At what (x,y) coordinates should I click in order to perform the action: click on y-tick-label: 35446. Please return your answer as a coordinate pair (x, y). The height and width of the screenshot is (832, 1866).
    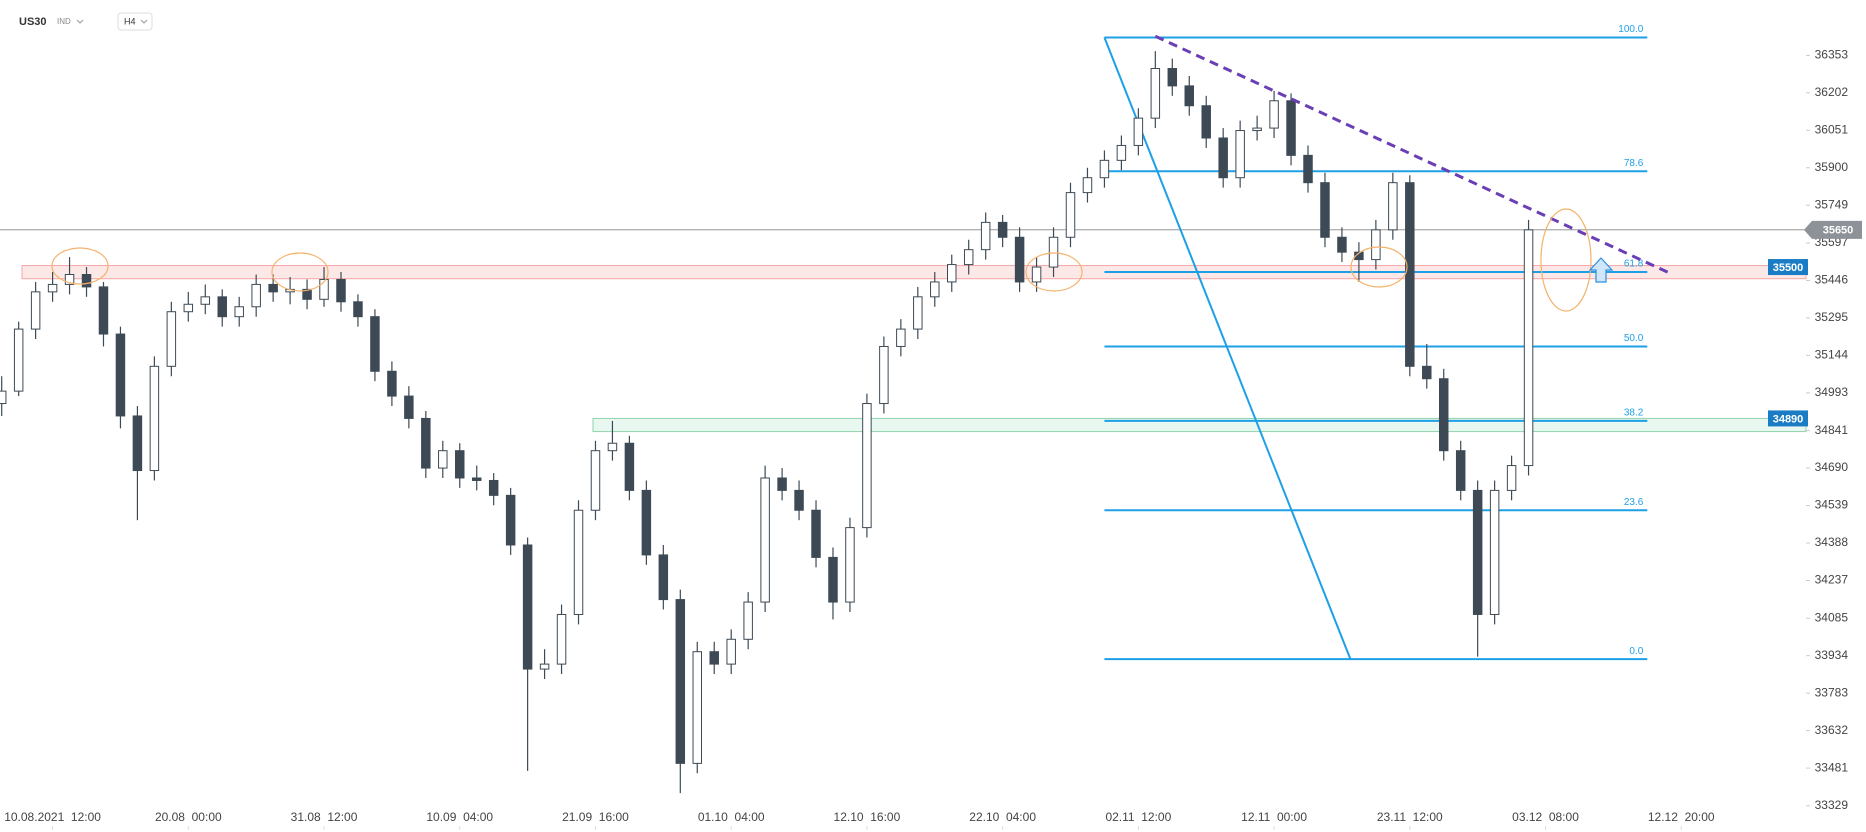
    Looking at the image, I should click on (1832, 280).